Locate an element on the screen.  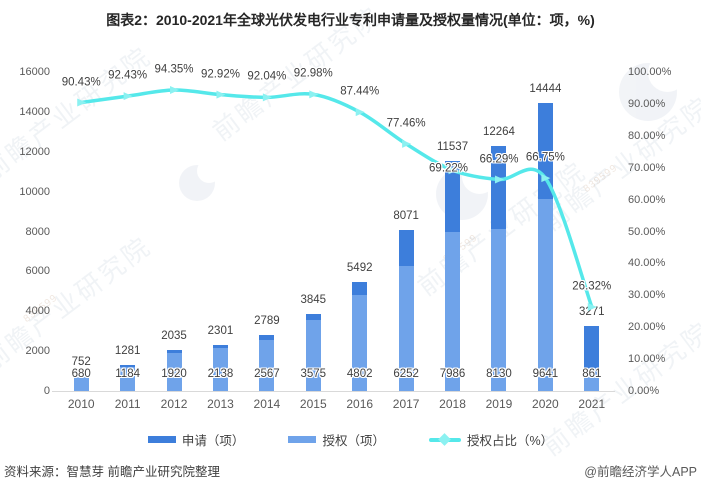
y-axis-left-tick: 12000 is located at coordinates (34, 151).